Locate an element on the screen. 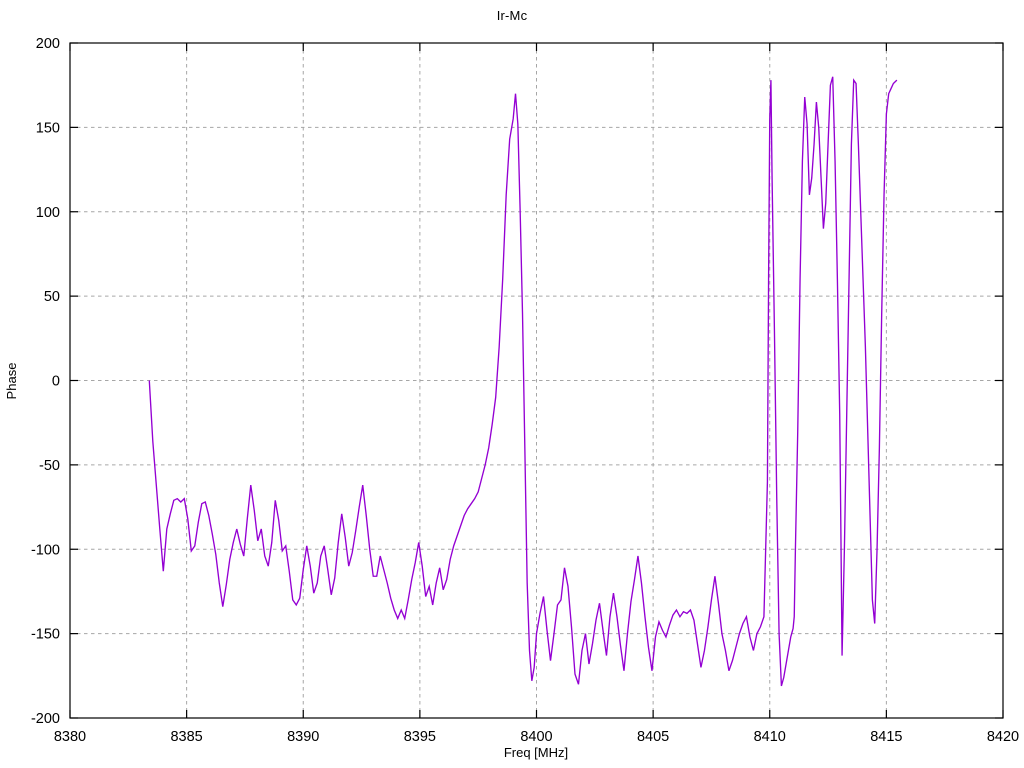  x-tick-label: 8415 is located at coordinates (886, 737).